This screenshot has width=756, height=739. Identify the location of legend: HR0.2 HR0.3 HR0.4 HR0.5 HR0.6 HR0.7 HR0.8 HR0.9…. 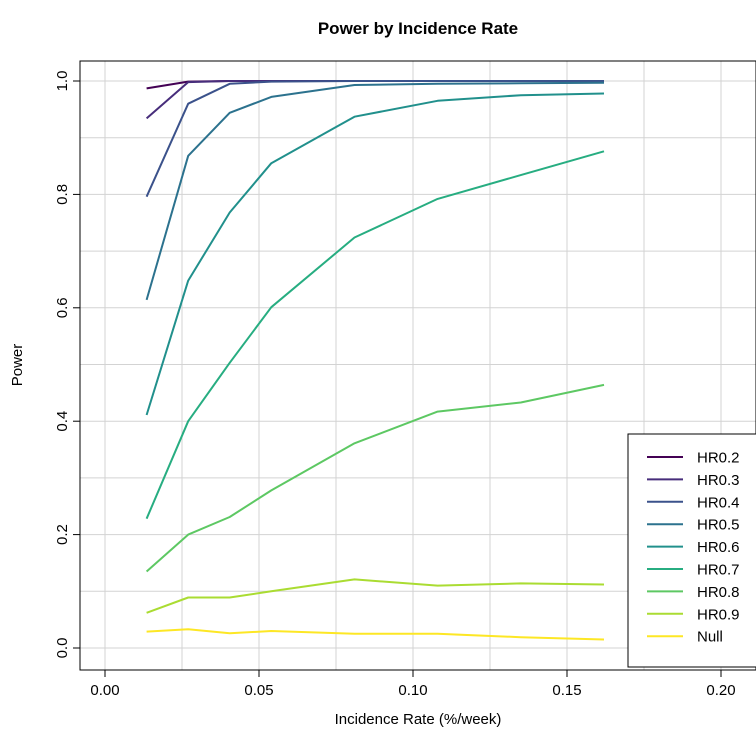
(691, 550).